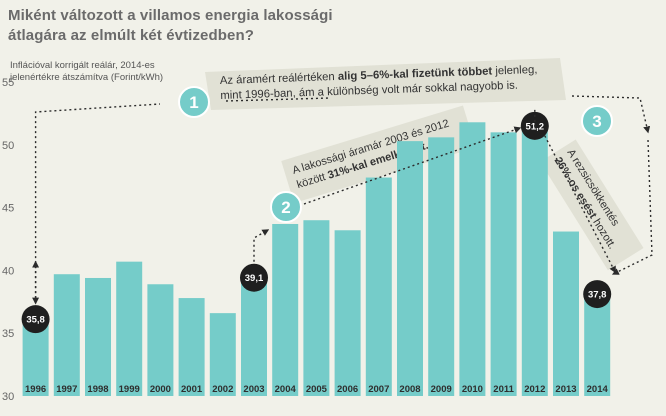 This screenshot has width=666, height=416. I want to click on x-tick-label: 2002, so click(222, 389).